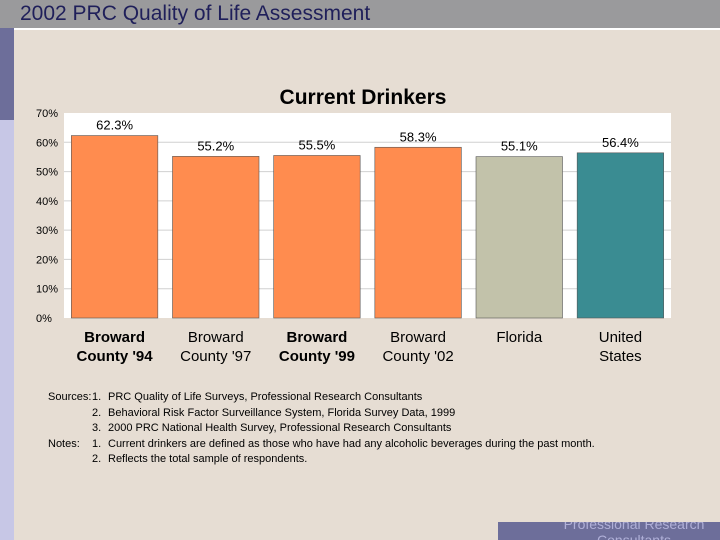 The height and width of the screenshot is (540, 720). I want to click on x-tick-label: States, so click(620, 356).